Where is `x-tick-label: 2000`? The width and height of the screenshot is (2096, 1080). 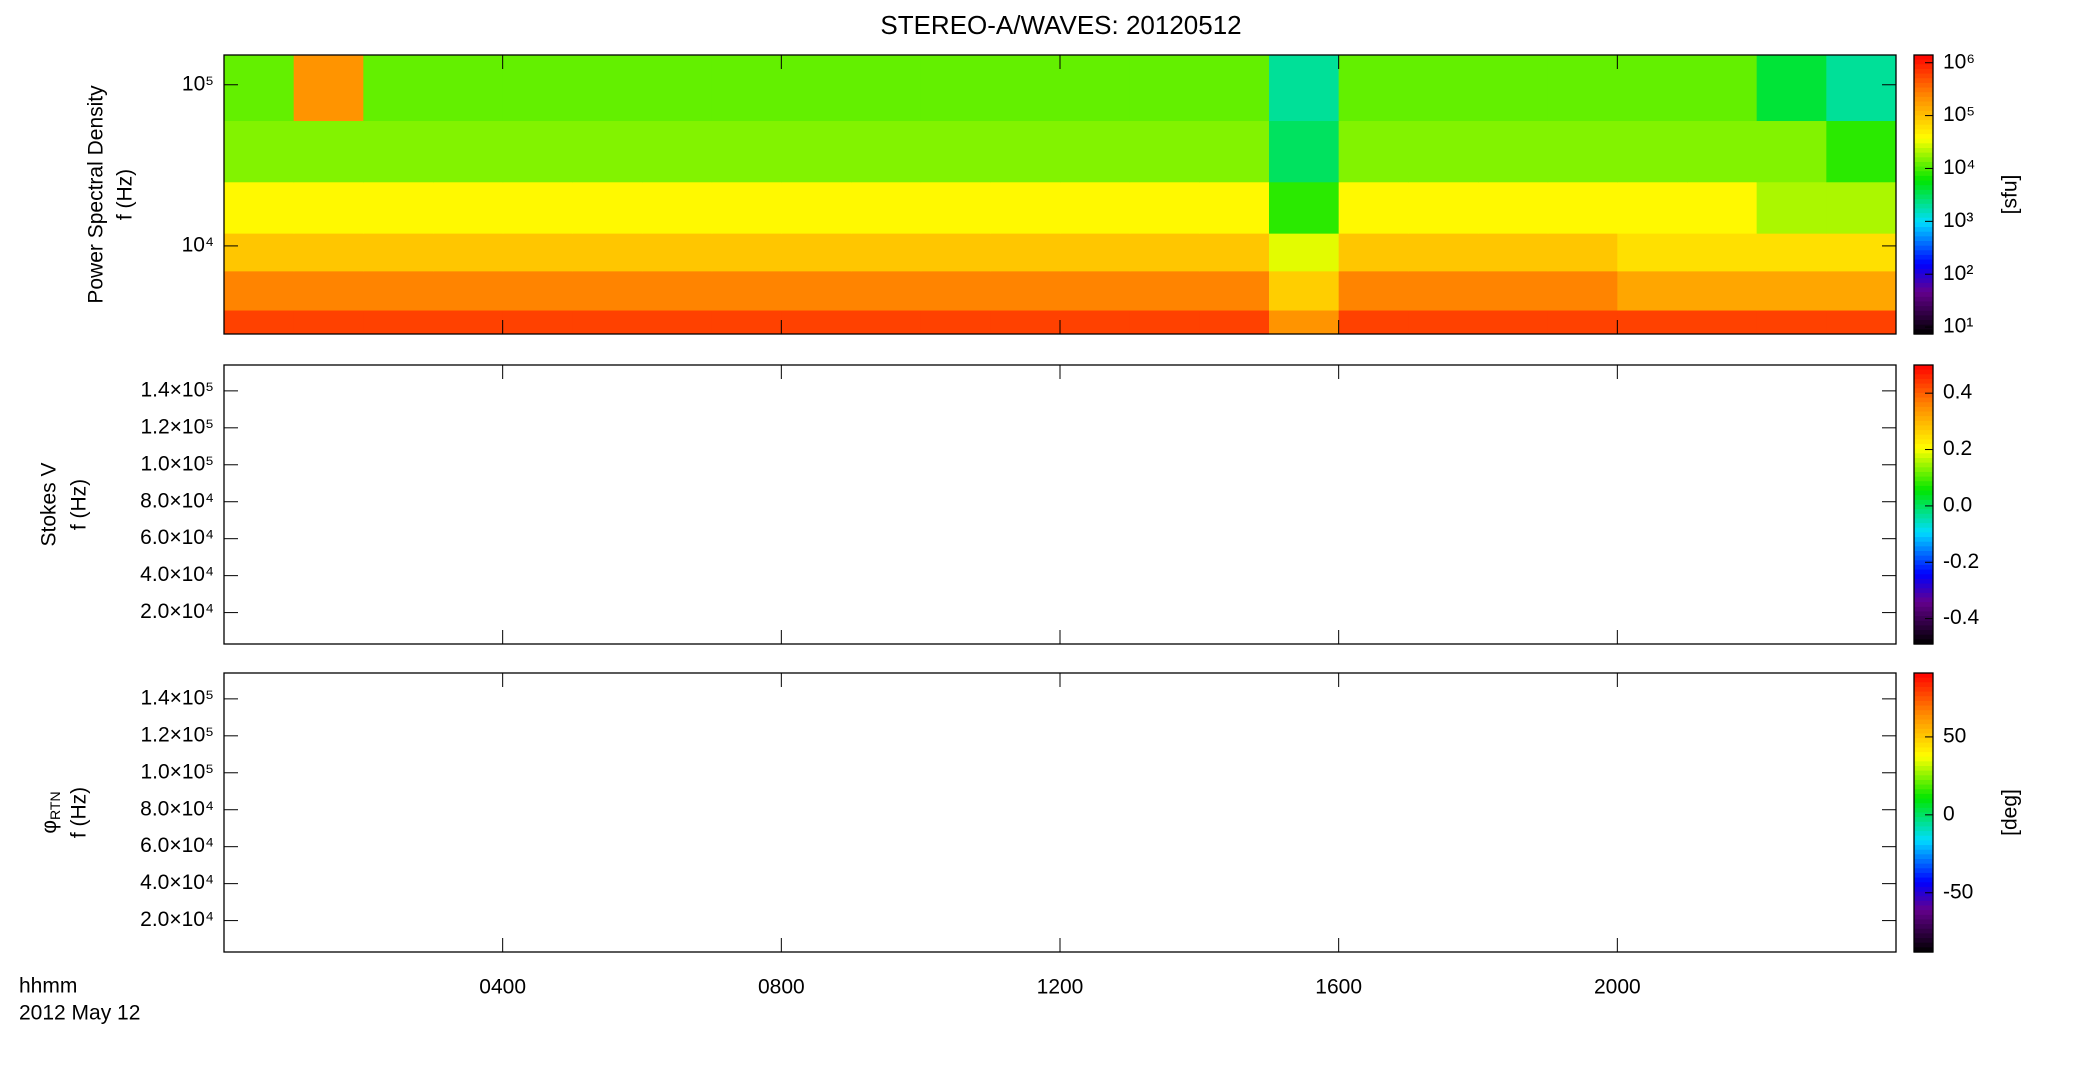
x-tick-label: 2000 is located at coordinates (1617, 987).